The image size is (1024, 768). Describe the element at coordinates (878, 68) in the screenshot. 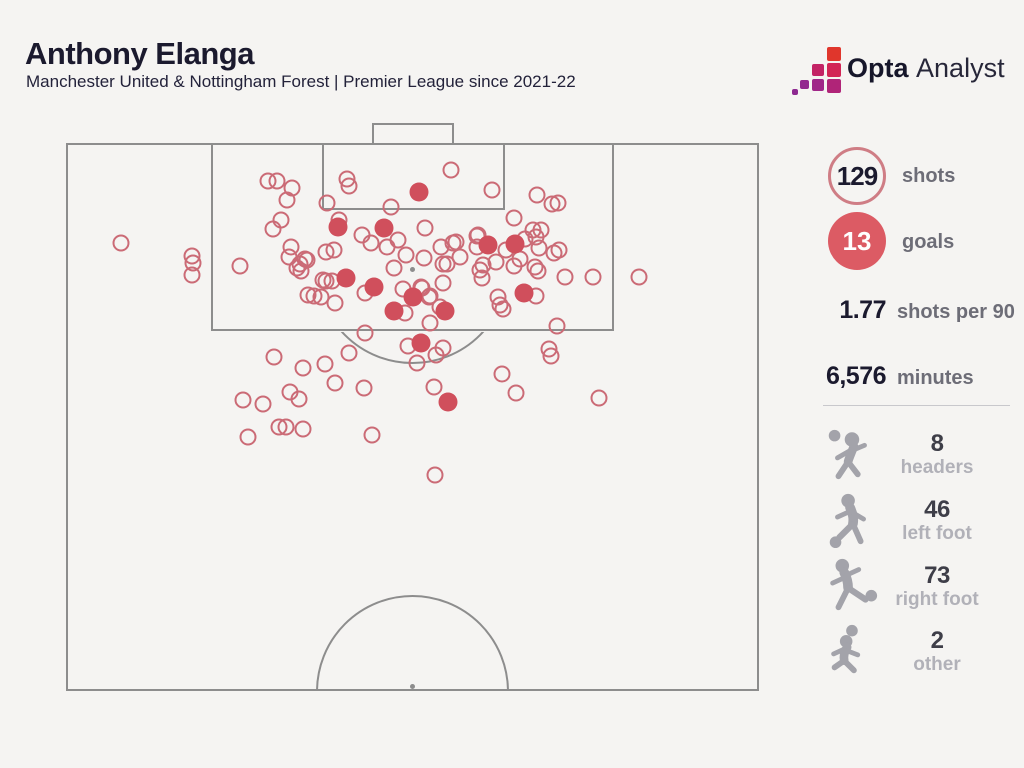

I see `logo-word-opta: Opta` at that location.